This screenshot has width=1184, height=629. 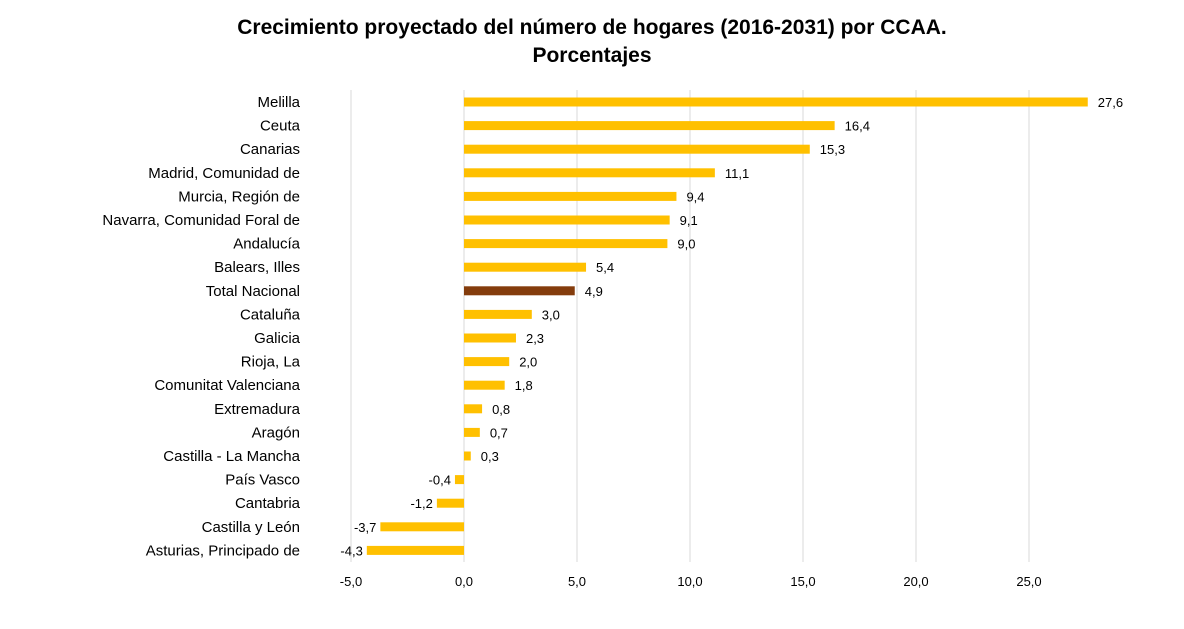 I want to click on category-label: Balears, Illes, so click(x=257, y=267).